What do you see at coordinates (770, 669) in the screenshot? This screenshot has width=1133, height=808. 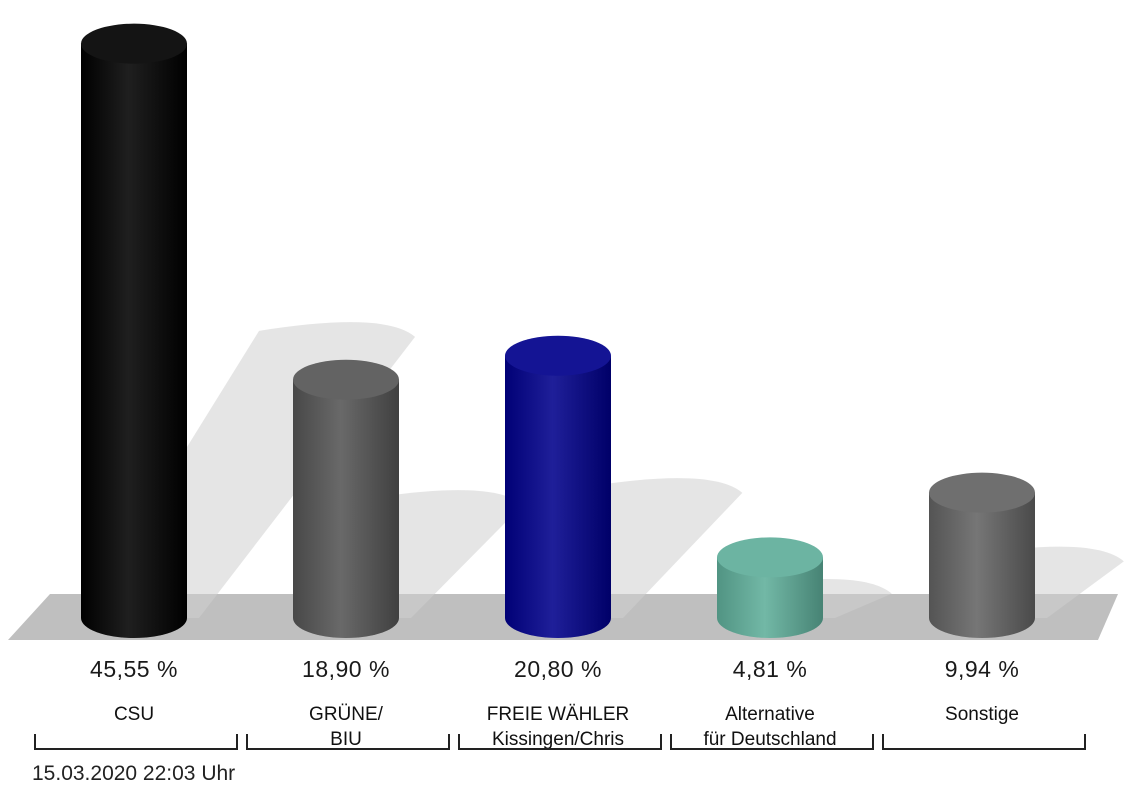 I see `value-label: 4,81 %` at bounding box center [770, 669].